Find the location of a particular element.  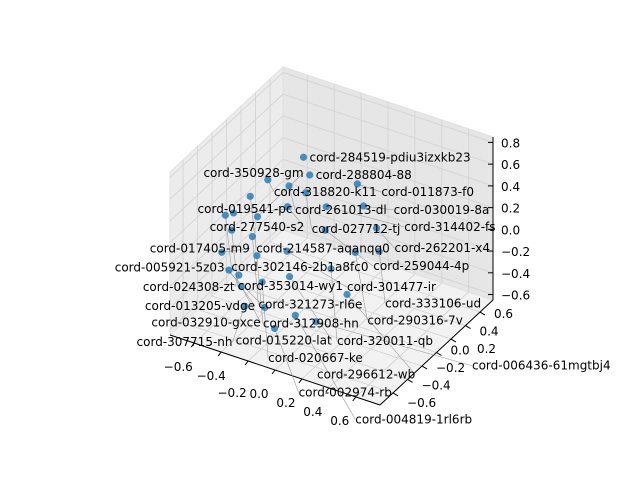

data-points is located at coordinates (300, 243).